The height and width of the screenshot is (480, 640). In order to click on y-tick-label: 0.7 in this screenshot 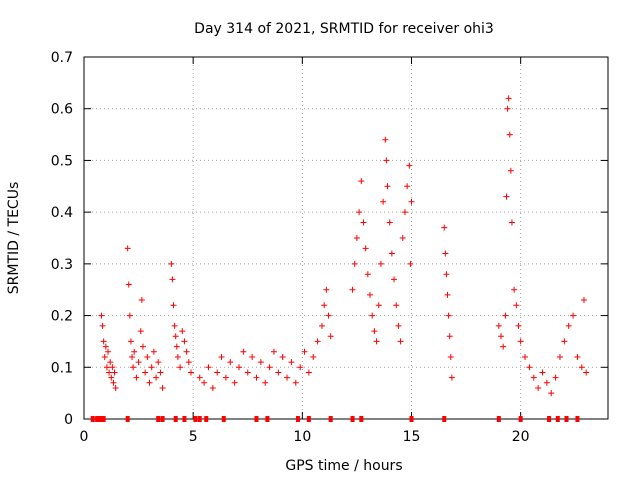, I will do `click(62, 58)`.